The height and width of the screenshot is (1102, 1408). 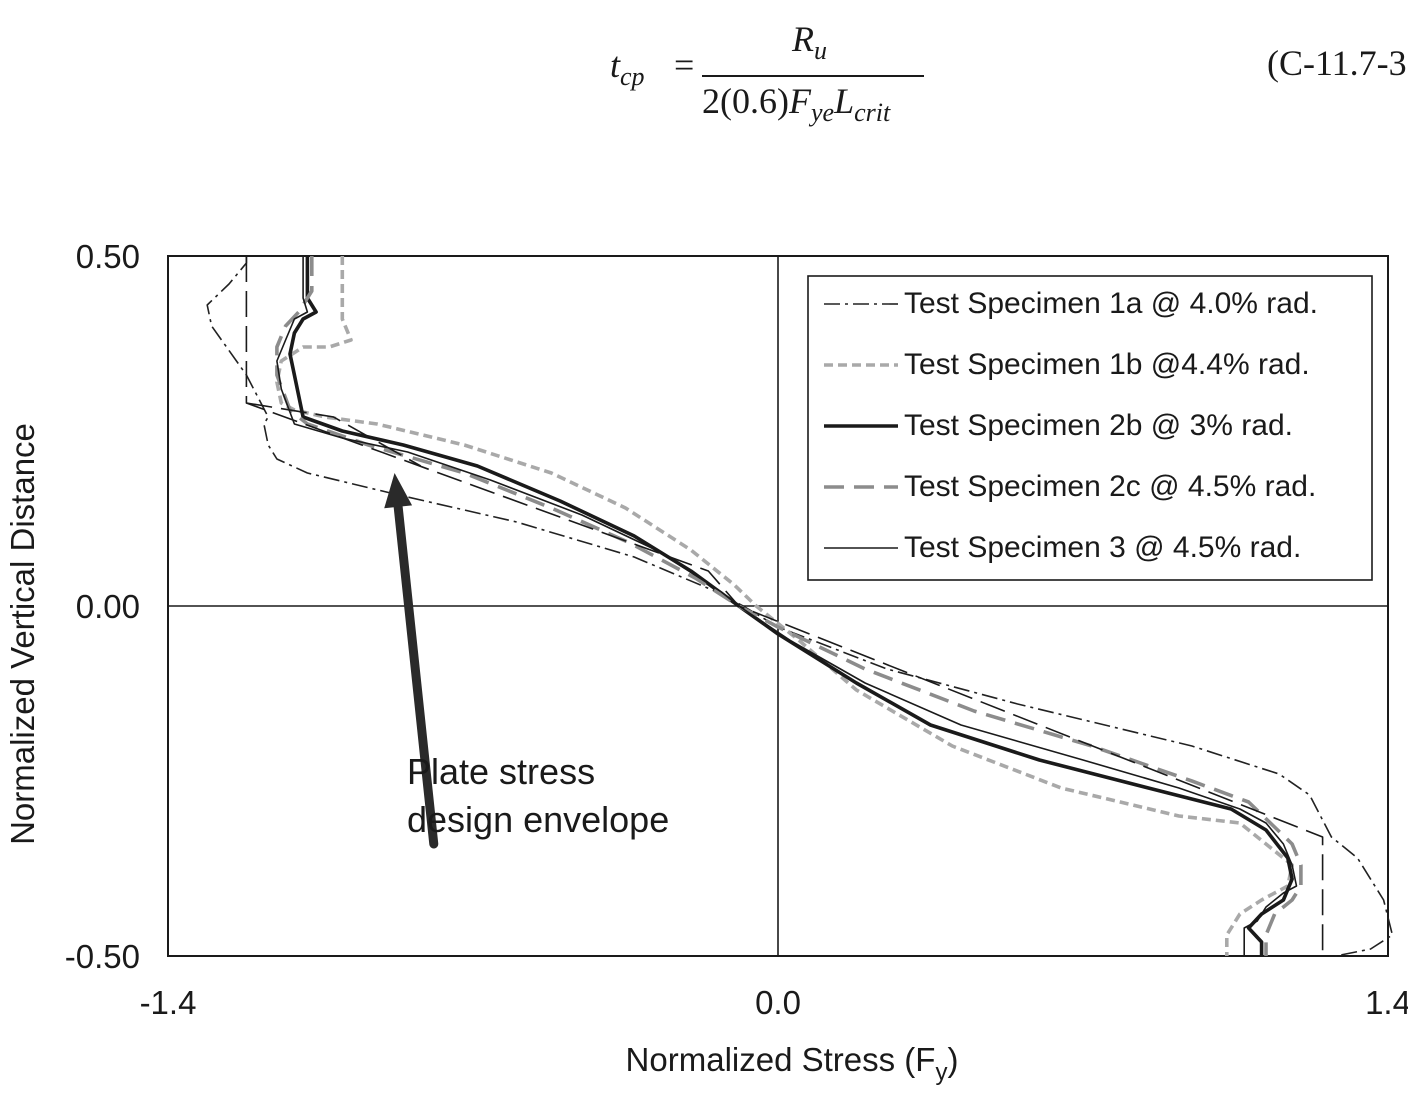 What do you see at coordinates (684, 65) in the screenshot?
I see `equation-equals: =` at bounding box center [684, 65].